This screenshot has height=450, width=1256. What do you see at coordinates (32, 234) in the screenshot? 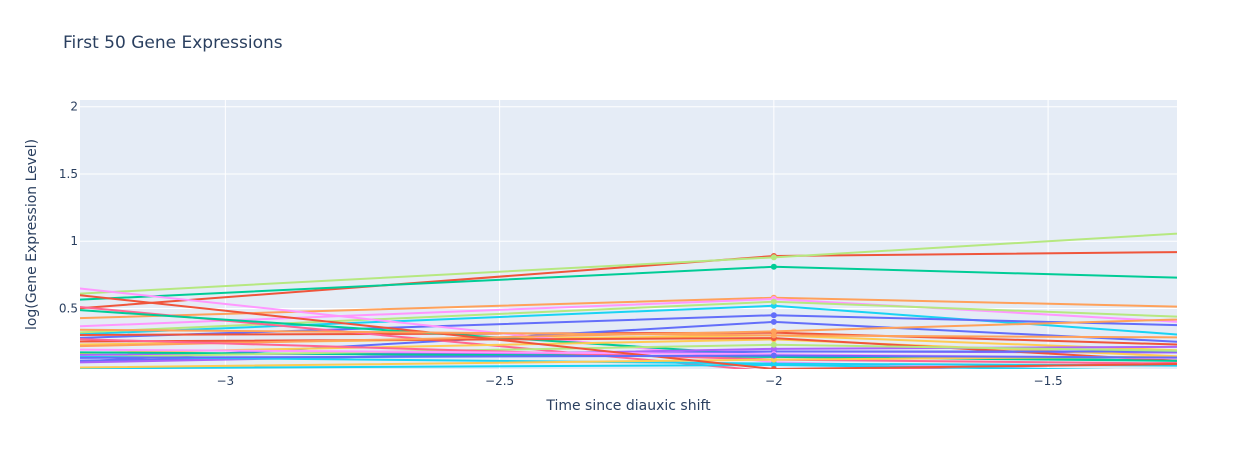
I see `y-axis-title: log(Gene Expression Level)` at bounding box center [32, 234].